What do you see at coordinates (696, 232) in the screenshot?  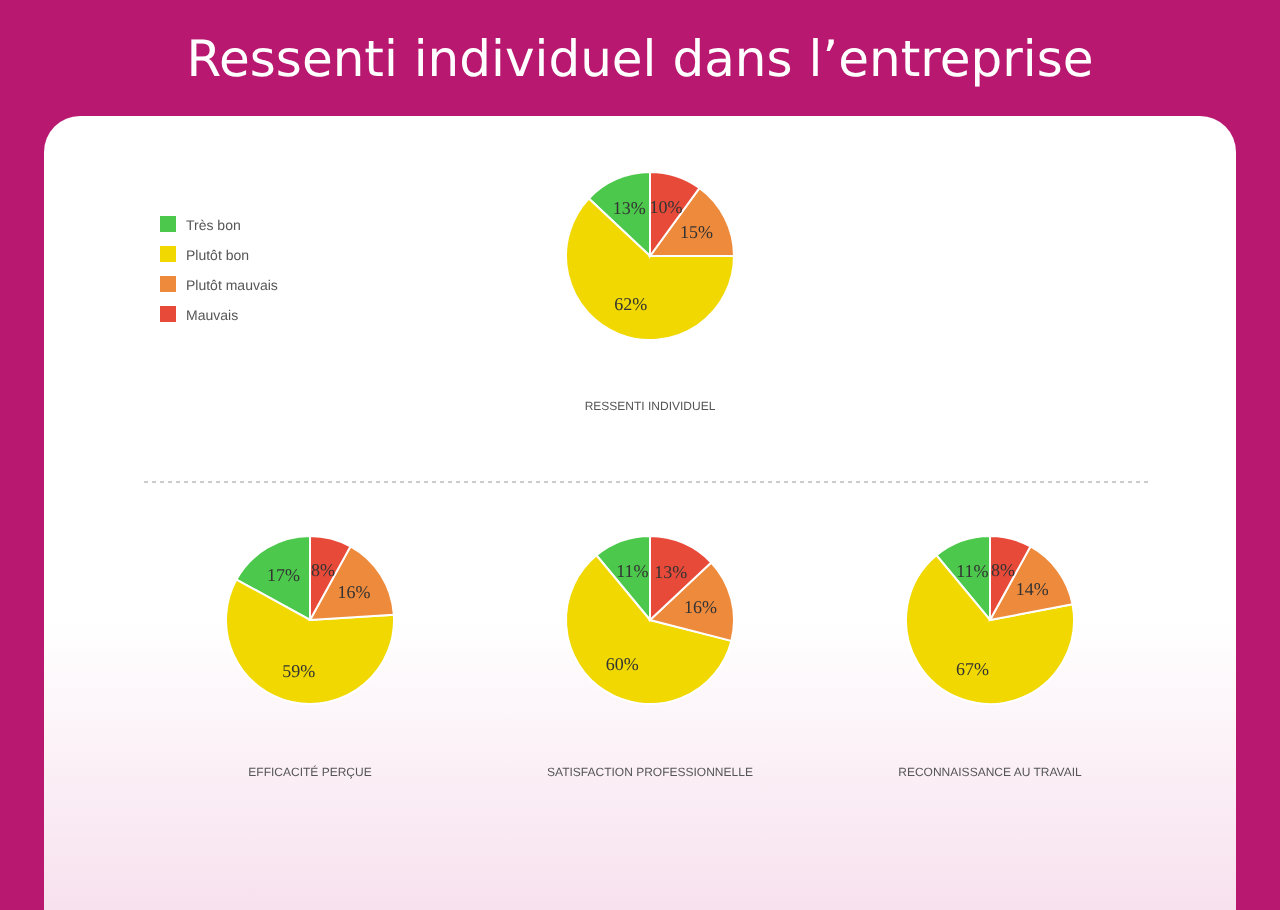 I see `data-label: 15%` at bounding box center [696, 232].